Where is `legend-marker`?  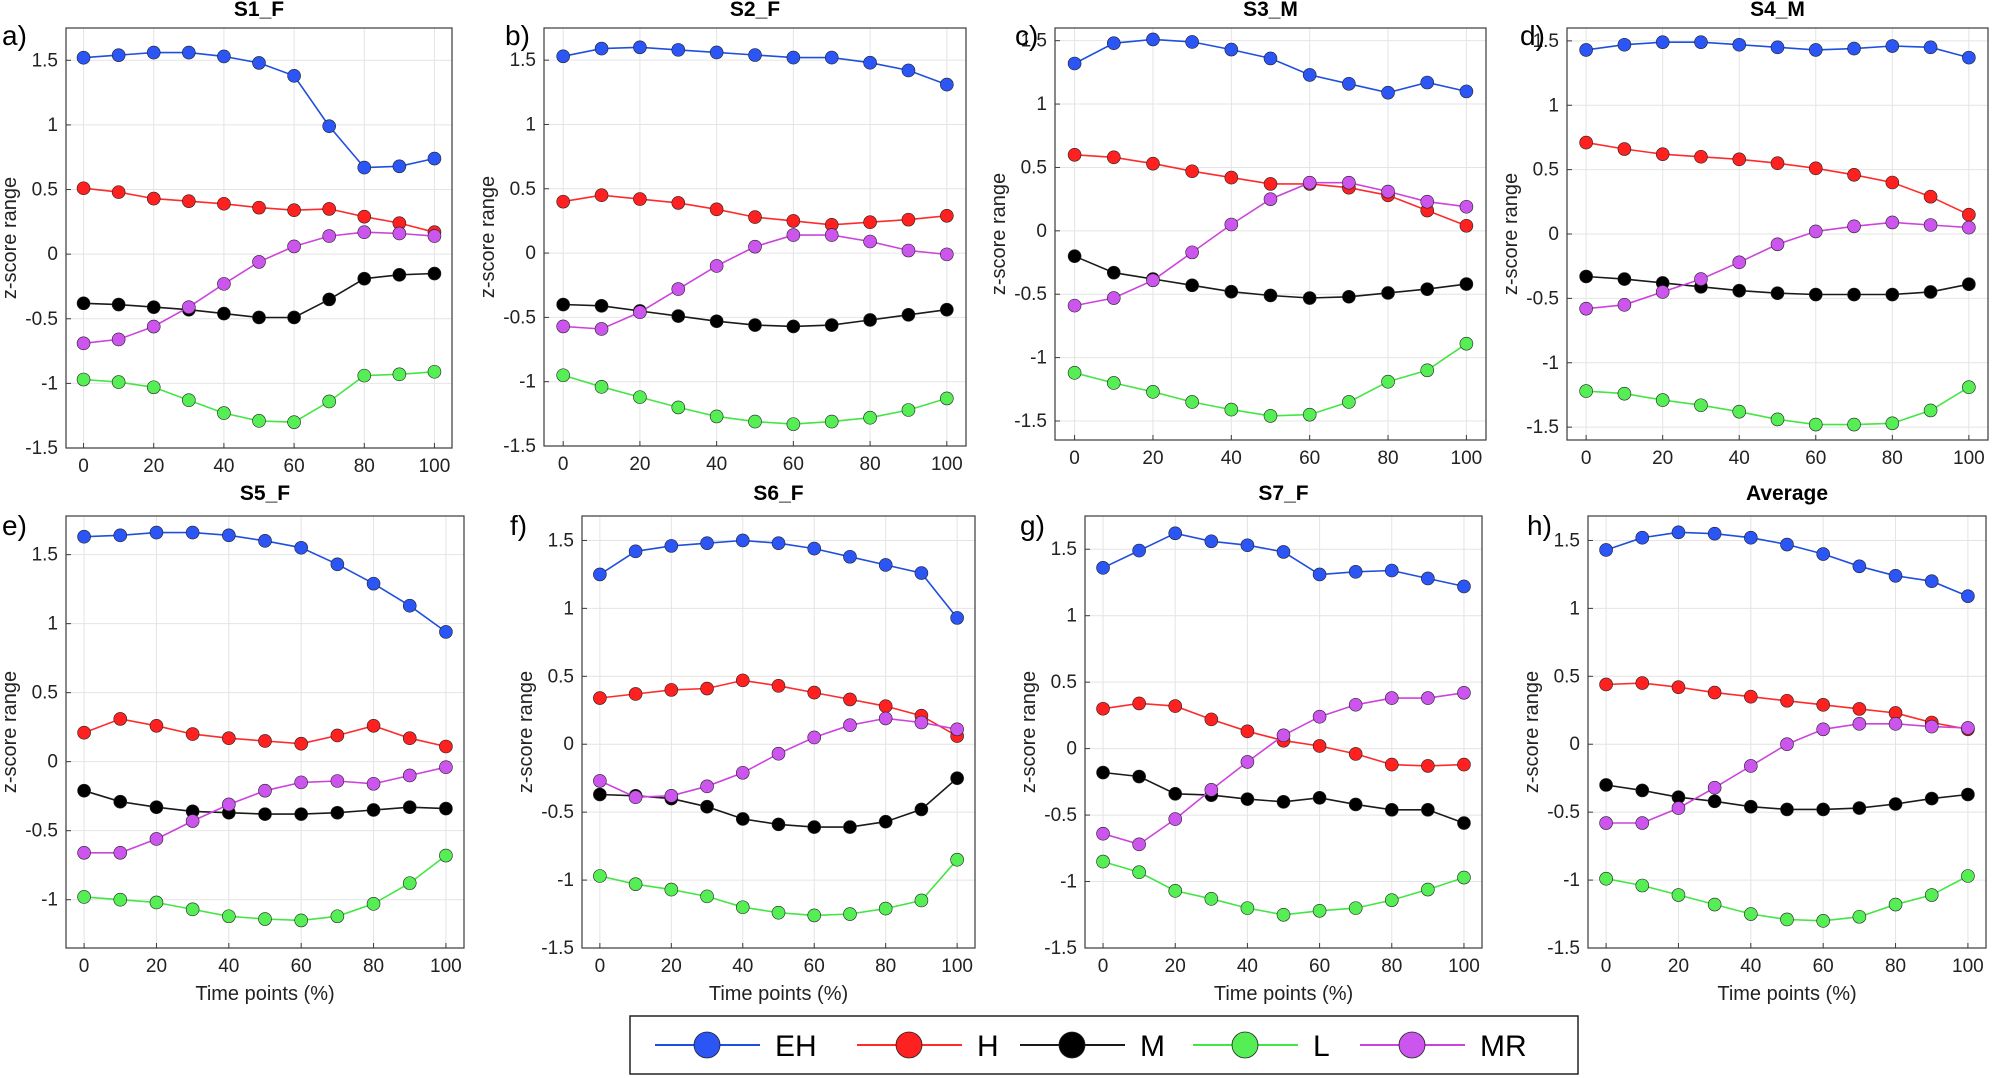
legend-marker is located at coordinates (707, 1045).